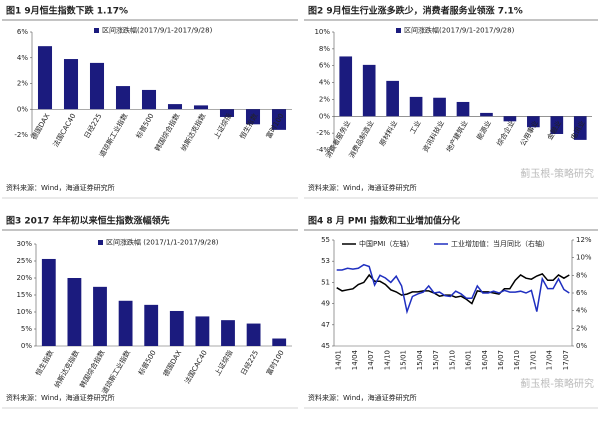 This screenshot has height=423, width=600. Describe the element at coordinates (404, 360) in the screenshot. I see `x-tick-label: 15/01` at that location.